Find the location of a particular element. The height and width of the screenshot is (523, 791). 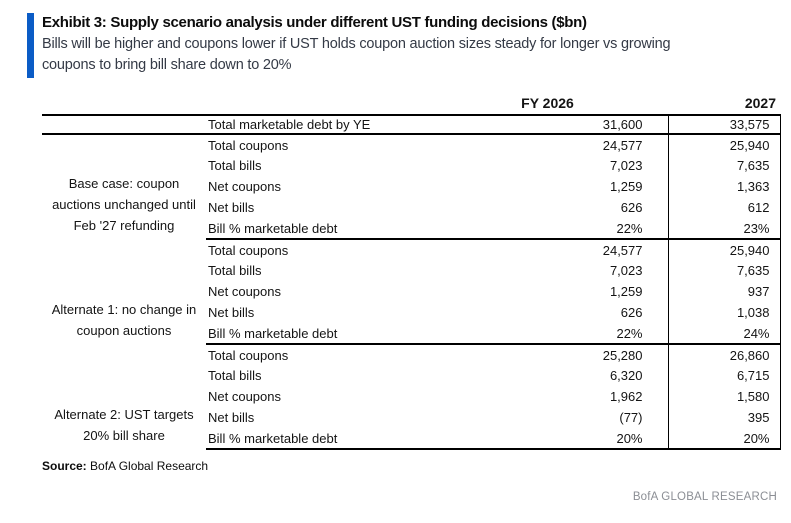

value-2027: 1,580 is located at coordinates (724, 396).